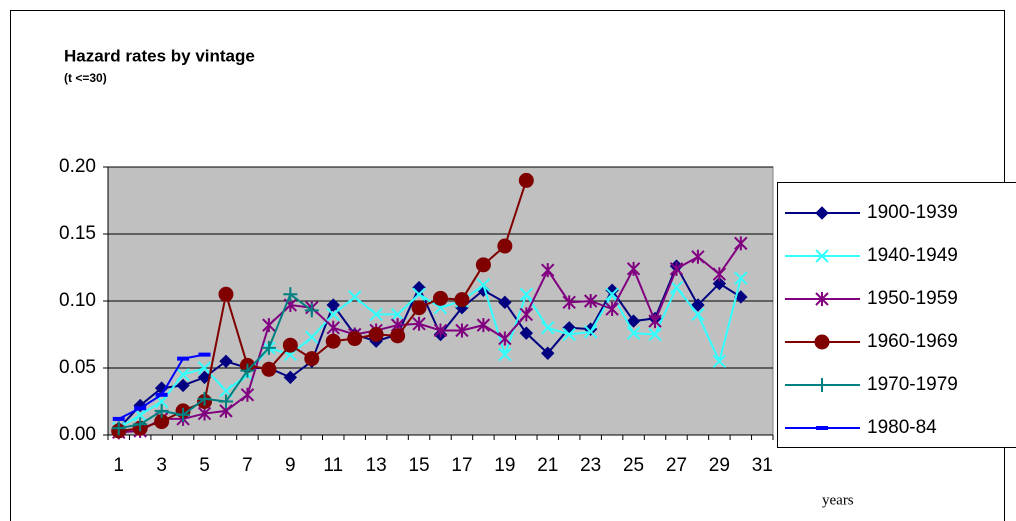  Describe the element at coordinates (461, 465) in the screenshot. I see `x-tick-label: 17` at that location.